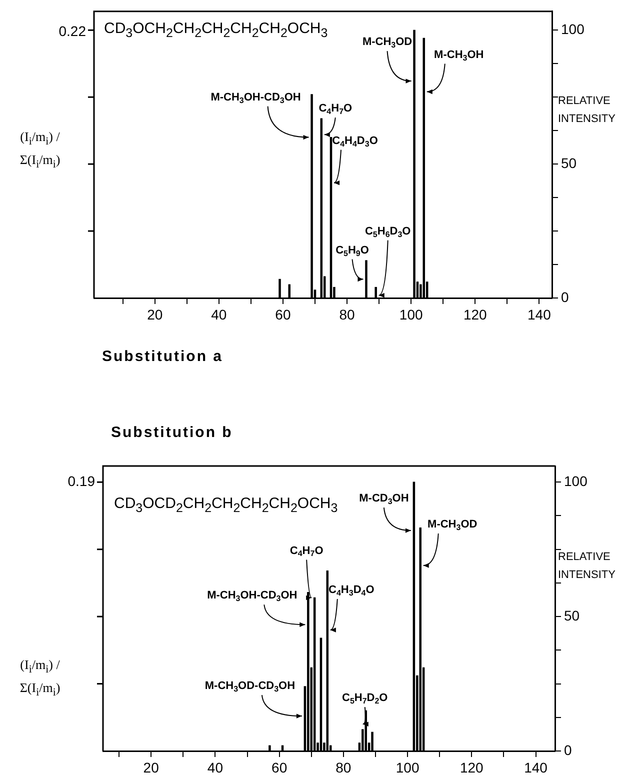 The image size is (632, 784). Describe the element at coordinates (216, 30) in the screenshot. I see `text: CD$_{3}$OCH$_{2}$CH$_{2}$CH$_{2}$CH$_{2}$CH$_{2}$OCH$_{3}$` at that location.